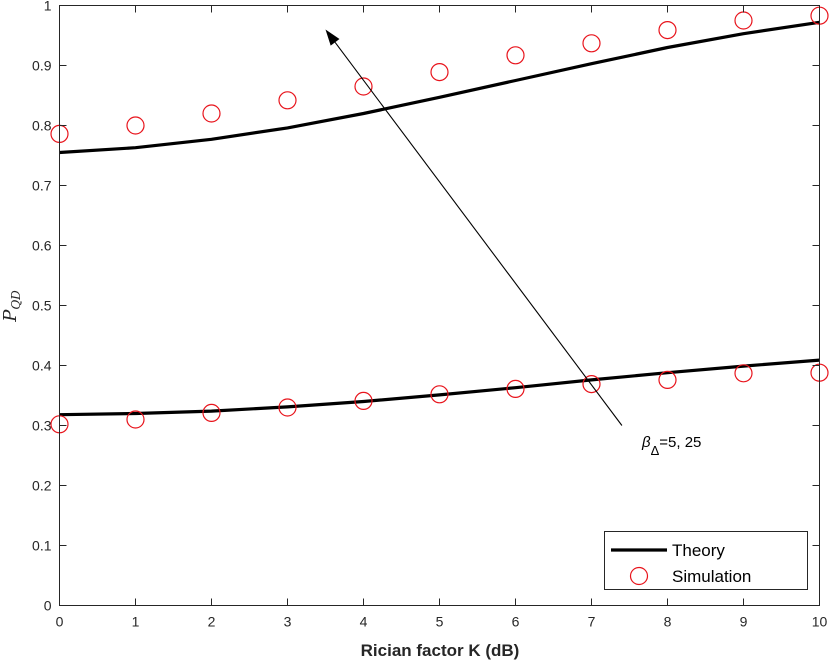  I want to click on annotation-arrowhead, so click(332, 37).